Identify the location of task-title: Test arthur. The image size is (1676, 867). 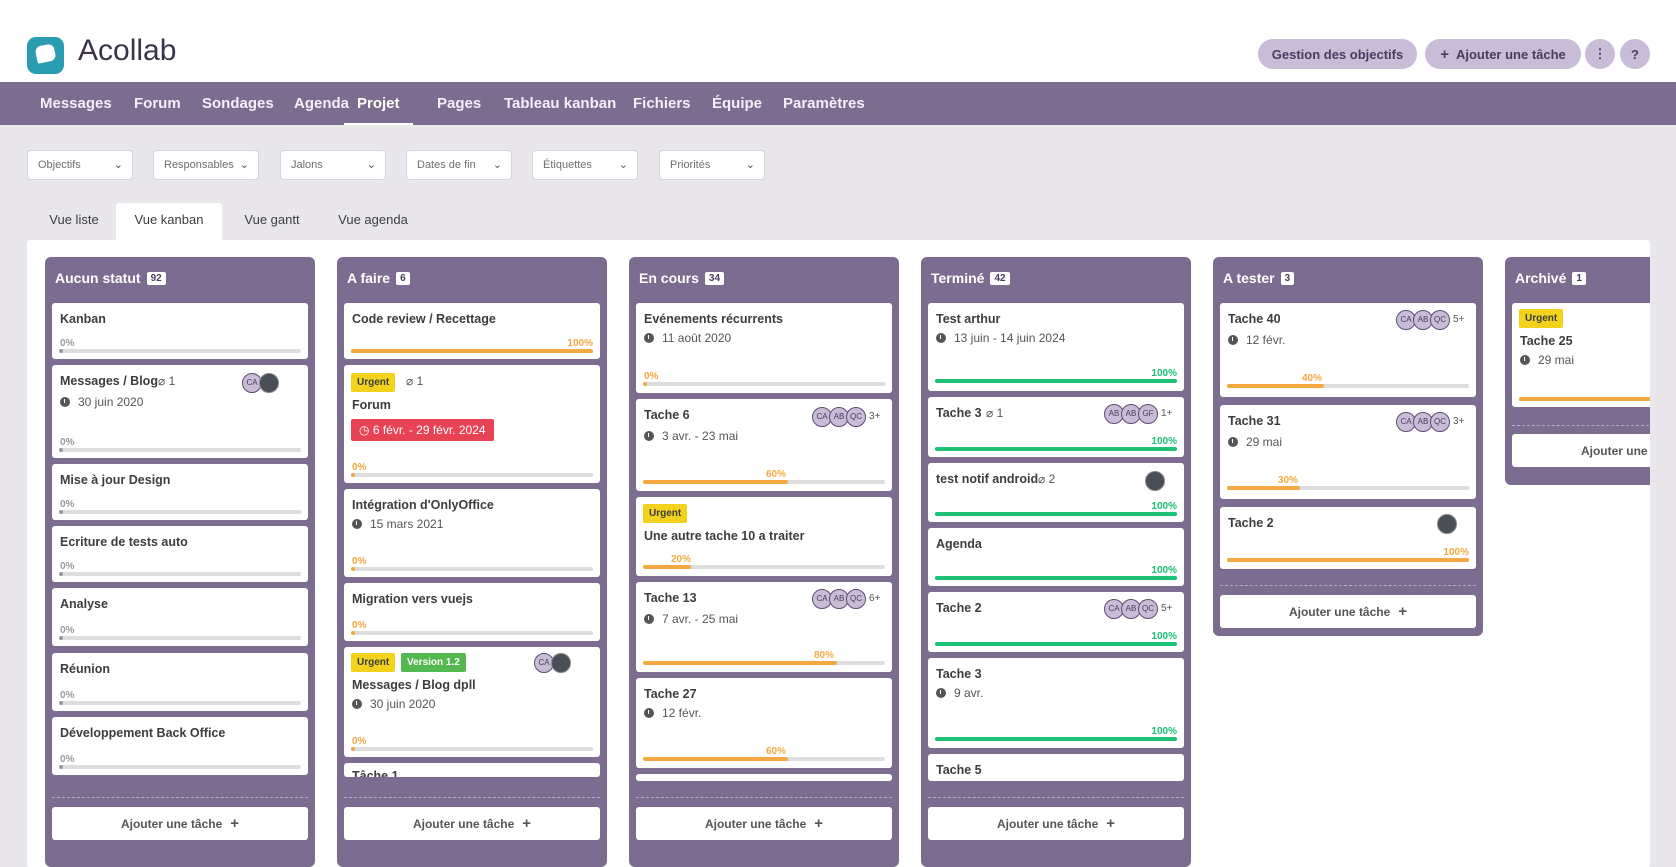
(968, 319).